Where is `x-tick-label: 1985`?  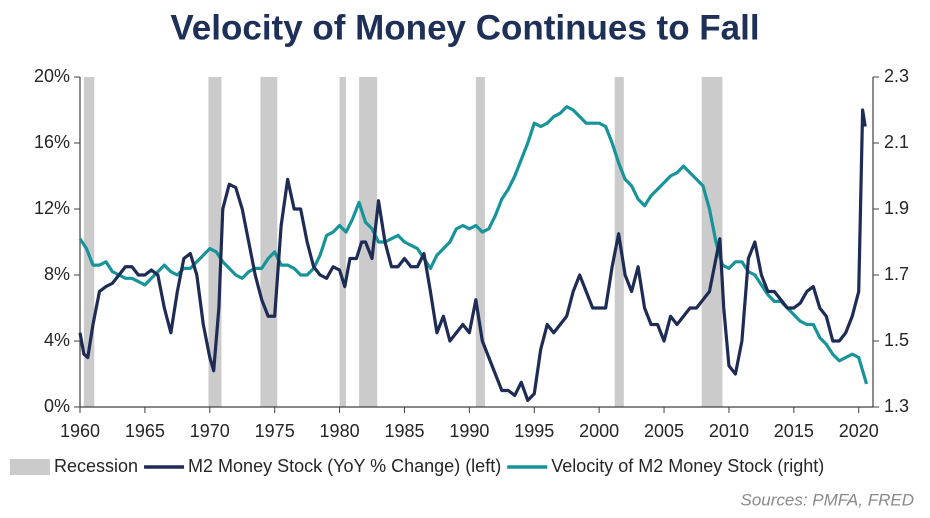
x-tick-label: 1985 is located at coordinates (404, 431).